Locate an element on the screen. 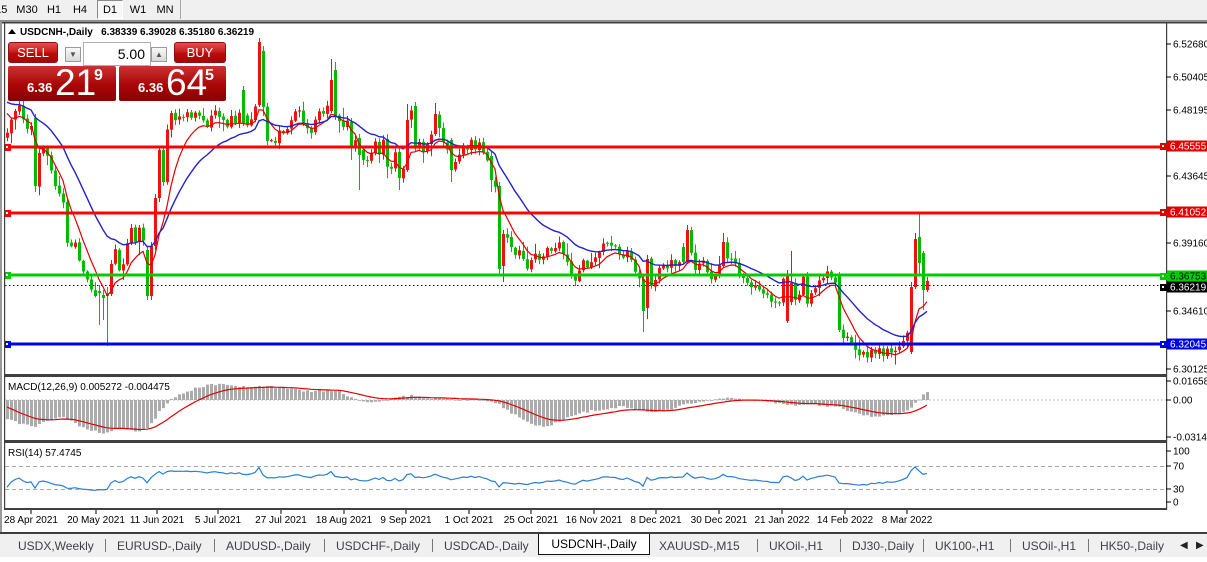 The height and width of the screenshot is (562, 1207). svg-text: 100 is located at coordinates (1181, 452).